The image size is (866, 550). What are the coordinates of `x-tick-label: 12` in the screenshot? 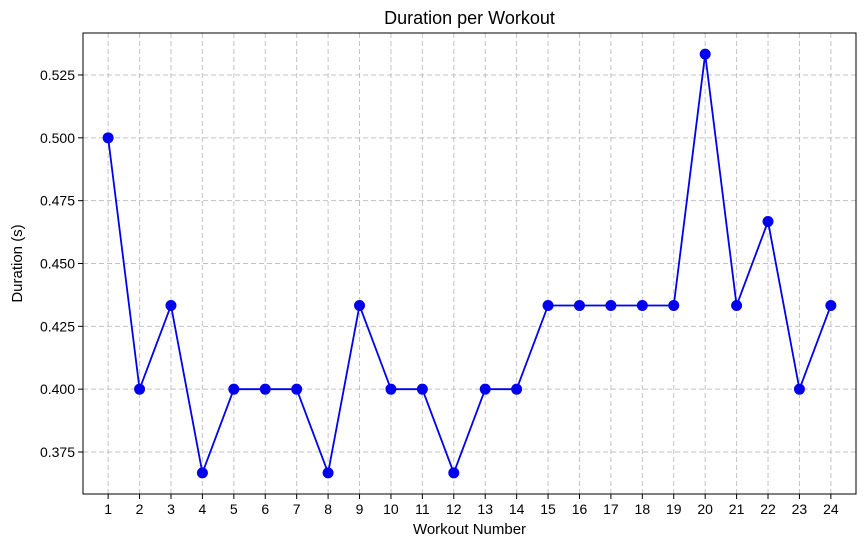 It's located at (454, 509).